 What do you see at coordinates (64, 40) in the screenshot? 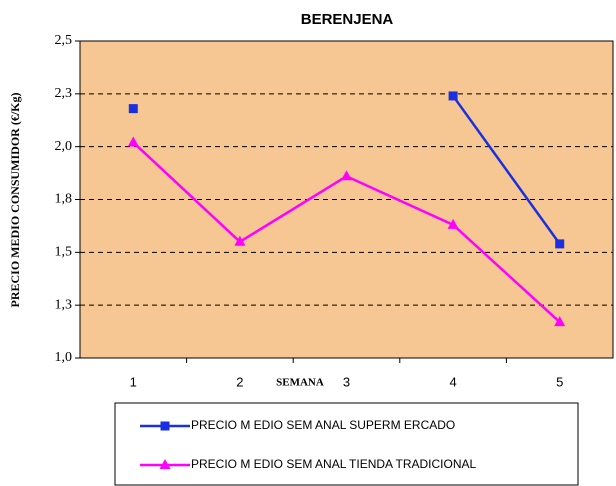
I see `y-tick-label: 2,5` at bounding box center [64, 40].